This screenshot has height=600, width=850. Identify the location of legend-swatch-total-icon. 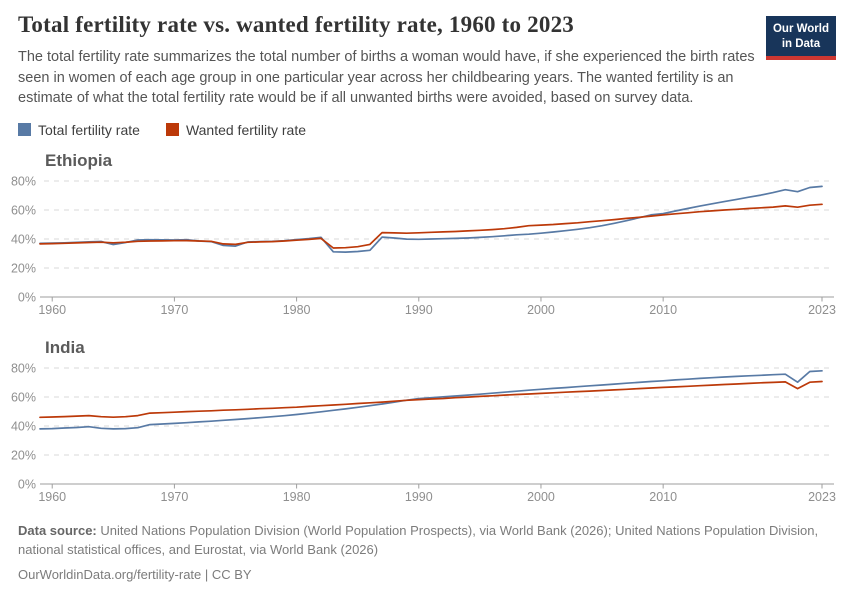
(24, 130).